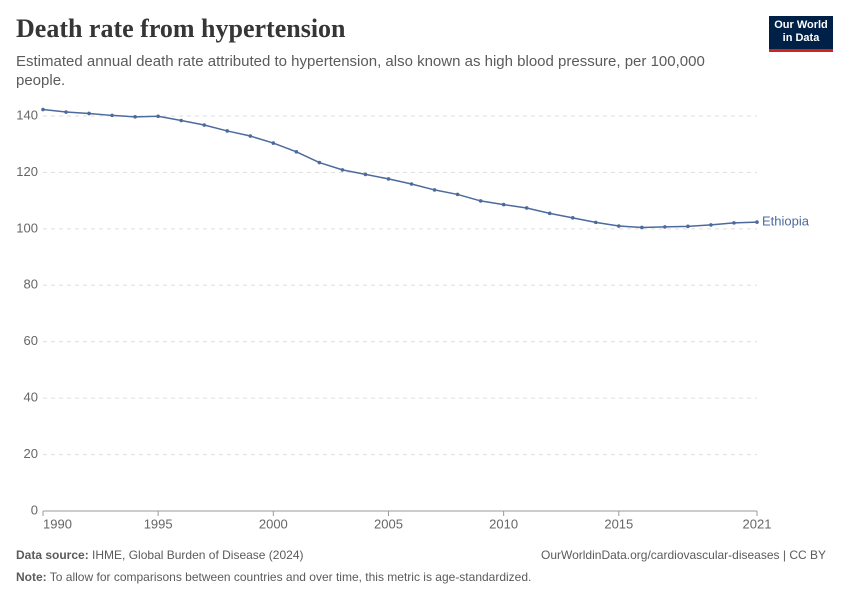  I want to click on y-tick-label: 100, so click(27, 227).